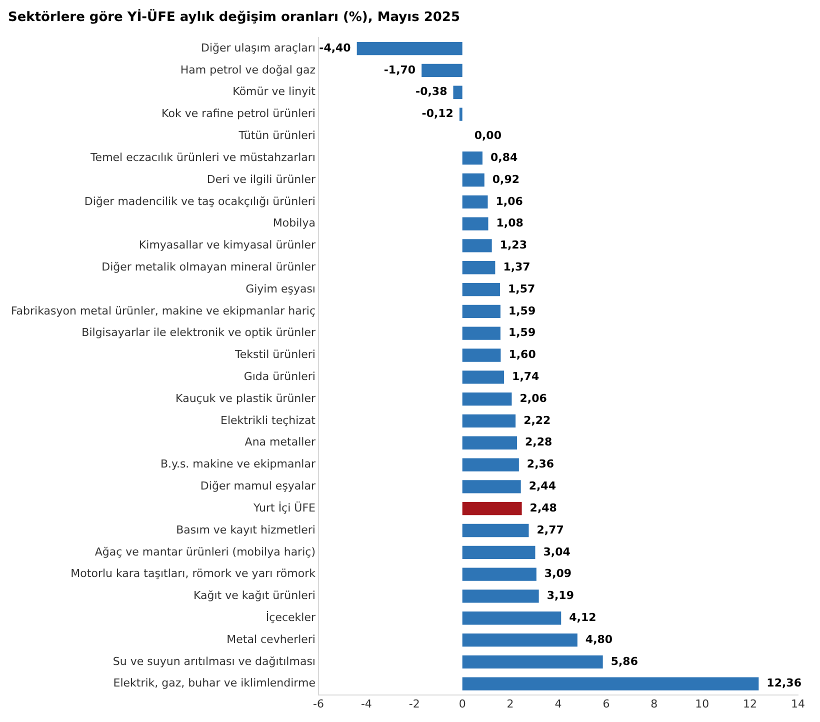  I want to click on x-tick-label: 6, so click(606, 703).